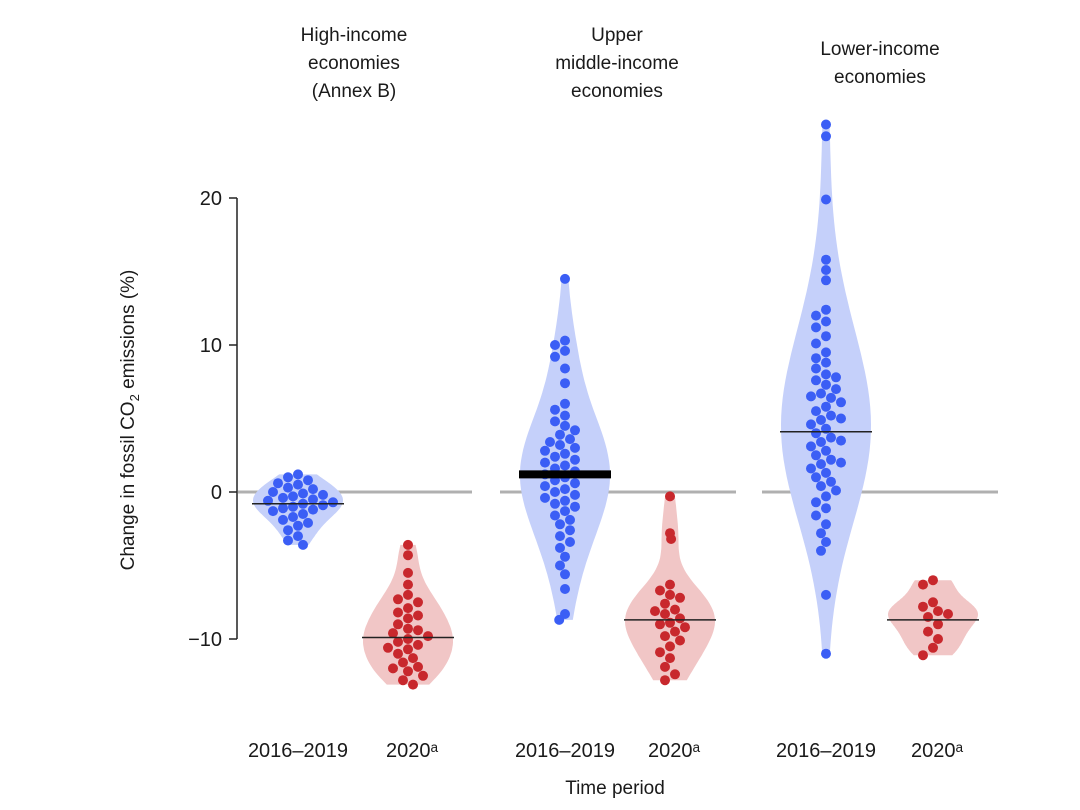 The image size is (1080, 810). What do you see at coordinates (205, 640) in the screenshot?
I see `y-tick-label: −10` at bounding box center [205, 640].